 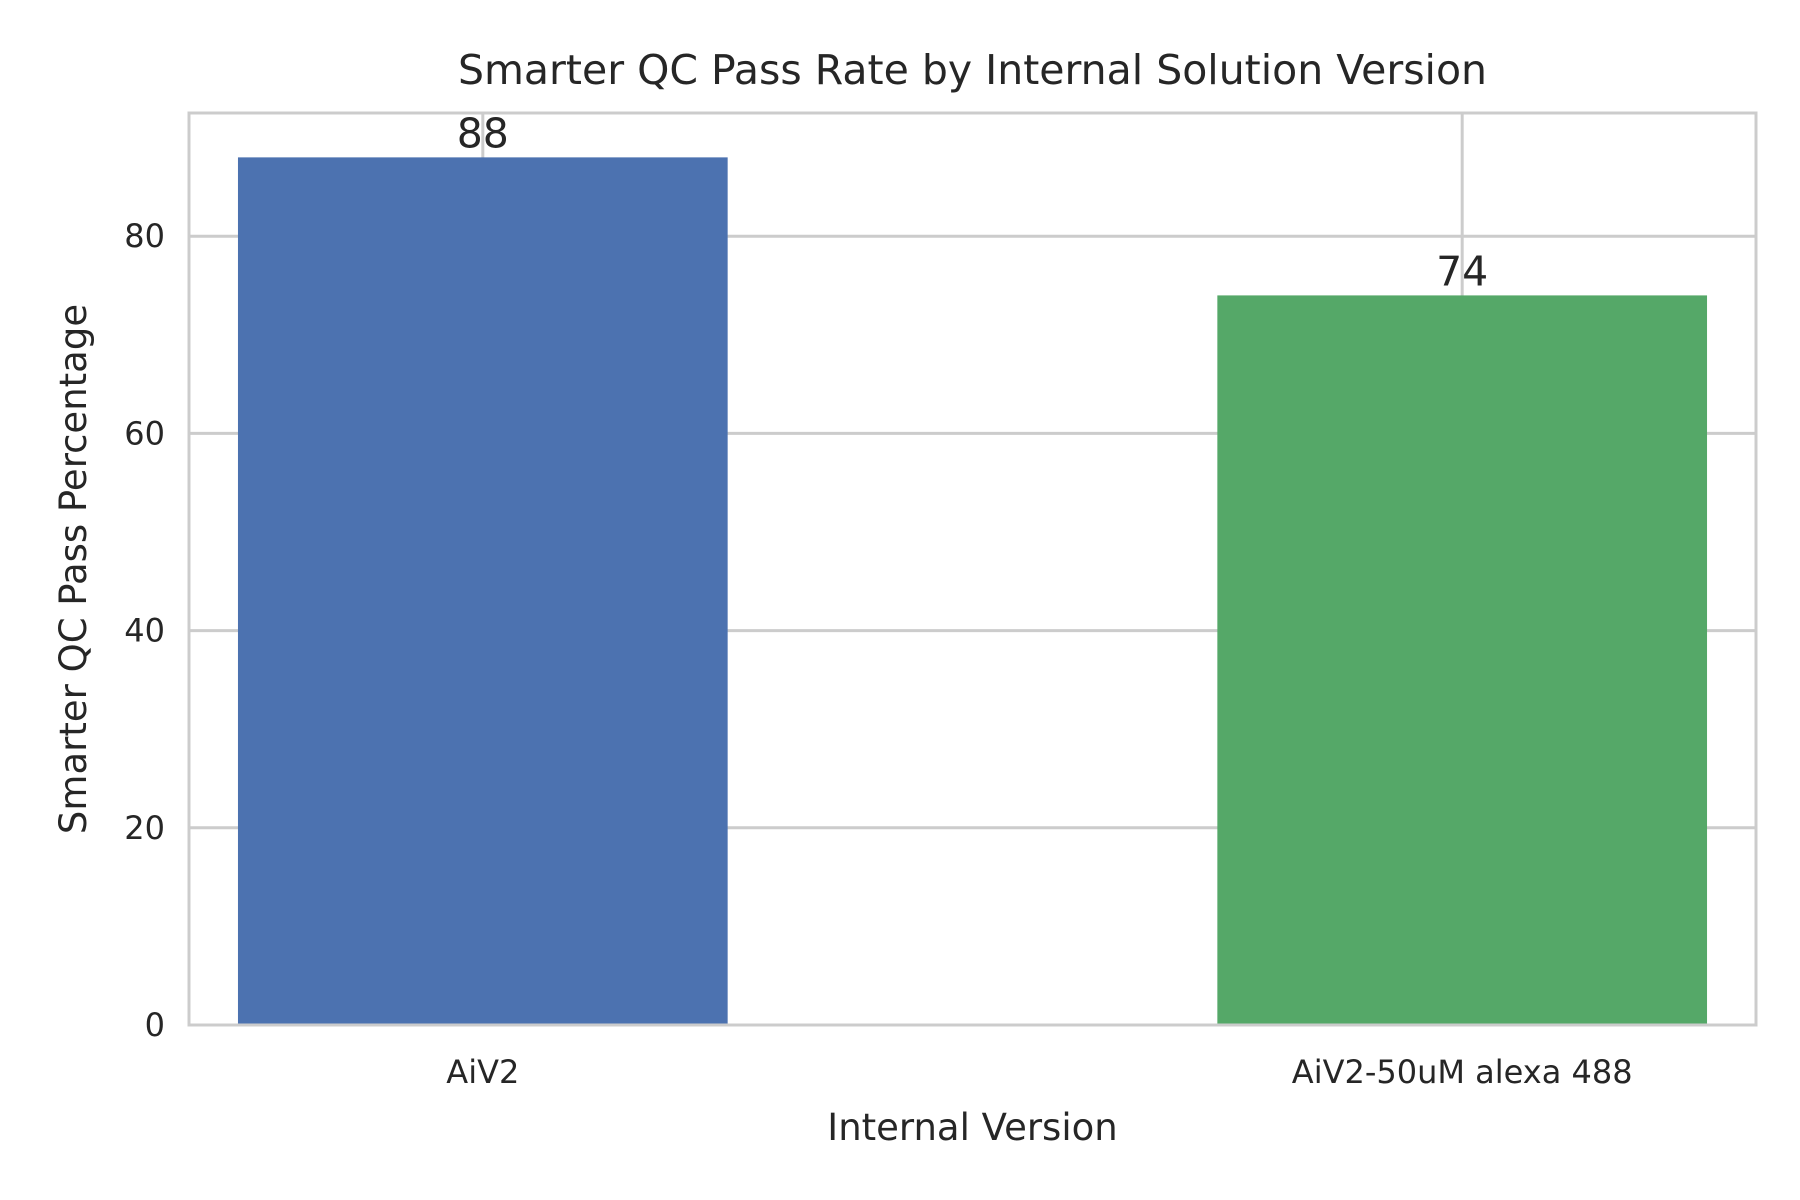 What do you see at coordinates (144, 433) in the screenshot?
I see `y-tick-label: 60` at bounding box center [144, 433].